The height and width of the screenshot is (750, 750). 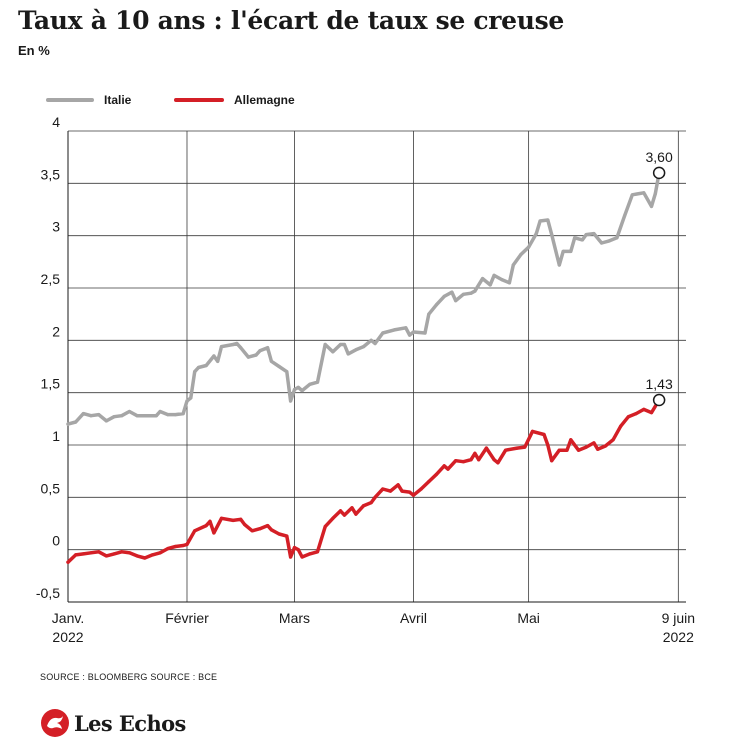 I want to click on end-marker-allemagne, so click(x=659, y=400).